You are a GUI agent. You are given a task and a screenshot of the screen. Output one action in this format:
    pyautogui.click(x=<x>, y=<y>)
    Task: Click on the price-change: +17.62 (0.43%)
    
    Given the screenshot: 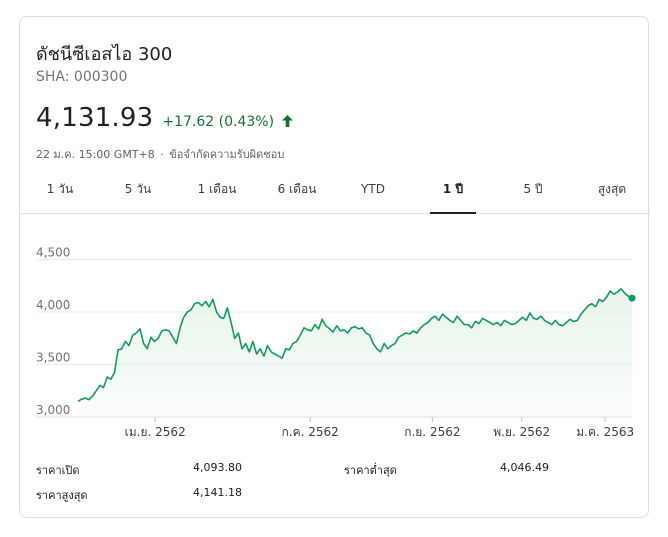 What is the action you would take?
    pyautogui.click(x=227, y=122)
    